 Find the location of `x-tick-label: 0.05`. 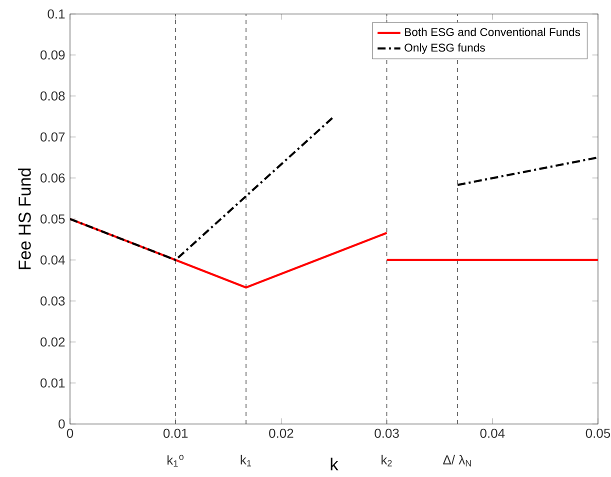

x-tick-label: 0.05 is located at coordinates (598, 433).